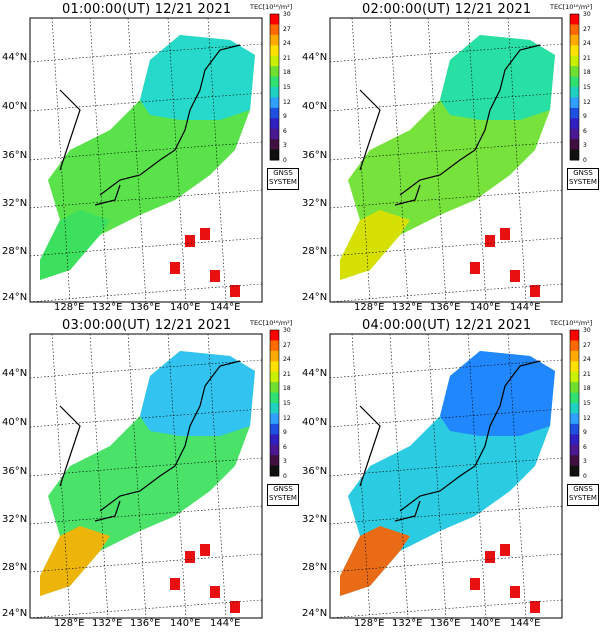 The width and height of the screenshot is (600, 633). What do you see at coordinates (285, 447) in the screenshot?
I see `colorbar-tick: 6` at bounding box center [285, 447].